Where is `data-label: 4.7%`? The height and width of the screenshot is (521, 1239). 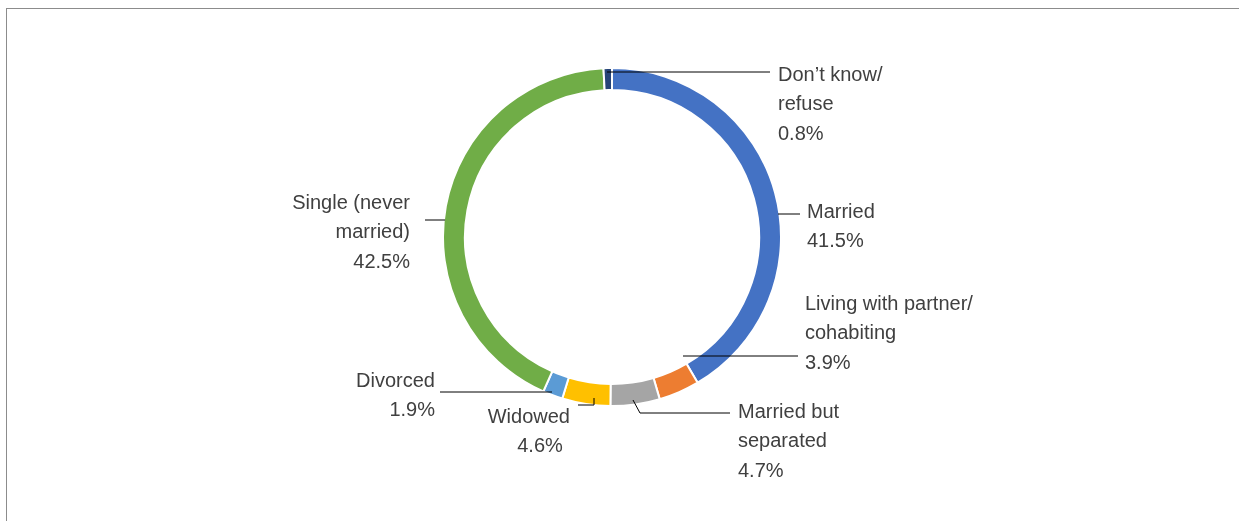 data-label: 4.7% is located at coordinates (761, 469).